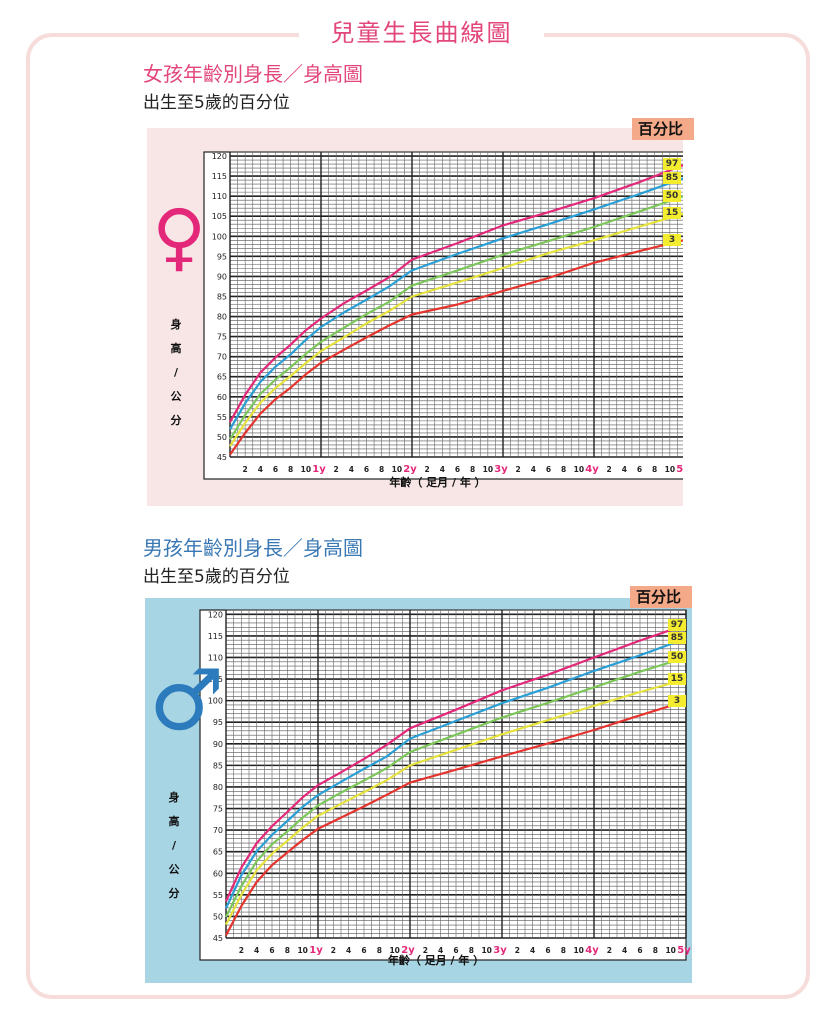 The height and width of the screenshot is (1023, 835). Describe the element at coordinates (222, 457) in the screenshot. I see `girls-y-tick-label: 45` at that location.